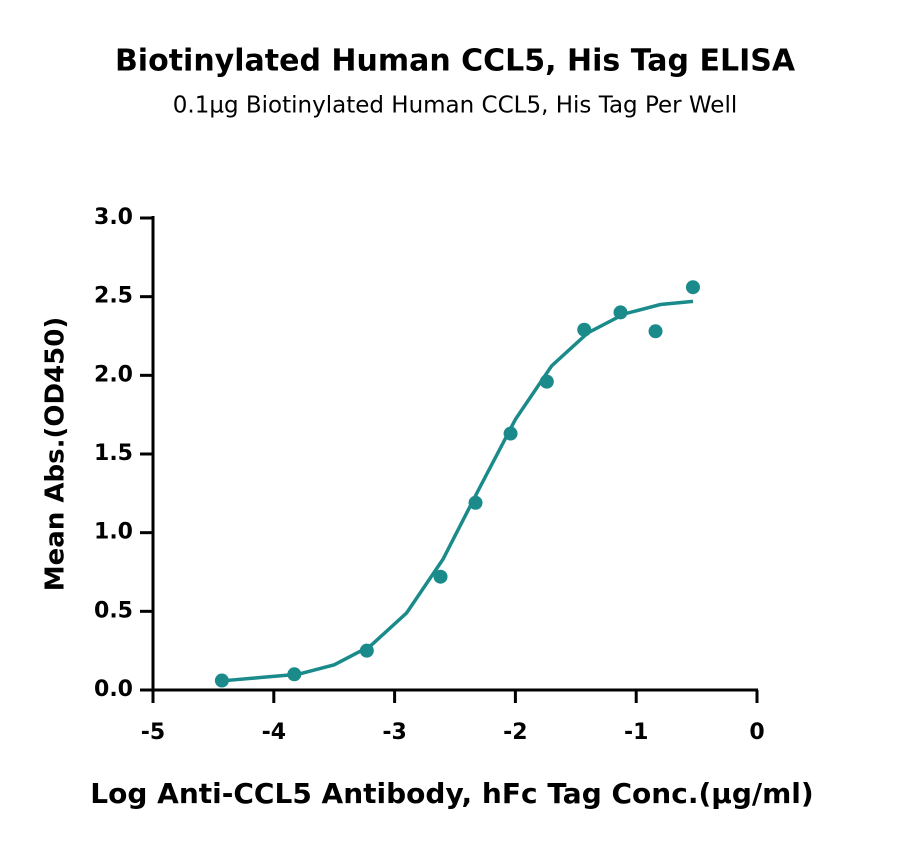 The height and width of the screenshot is (847, 900). I want to click on y-tick-label: 0.0, so click(113, 689).